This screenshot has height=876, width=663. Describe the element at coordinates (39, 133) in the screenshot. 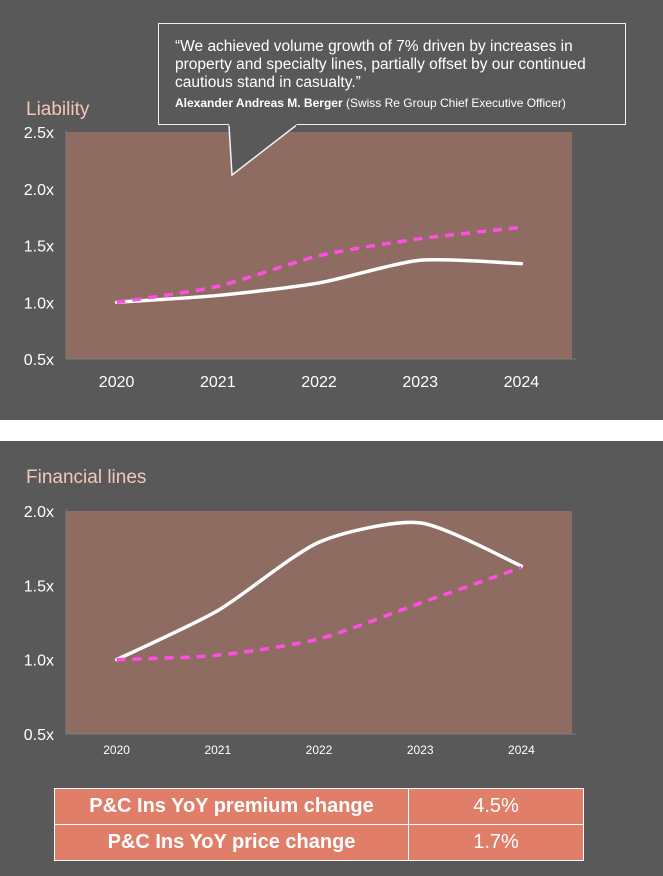

I see `y-tick-label: 2.5x` at that location.